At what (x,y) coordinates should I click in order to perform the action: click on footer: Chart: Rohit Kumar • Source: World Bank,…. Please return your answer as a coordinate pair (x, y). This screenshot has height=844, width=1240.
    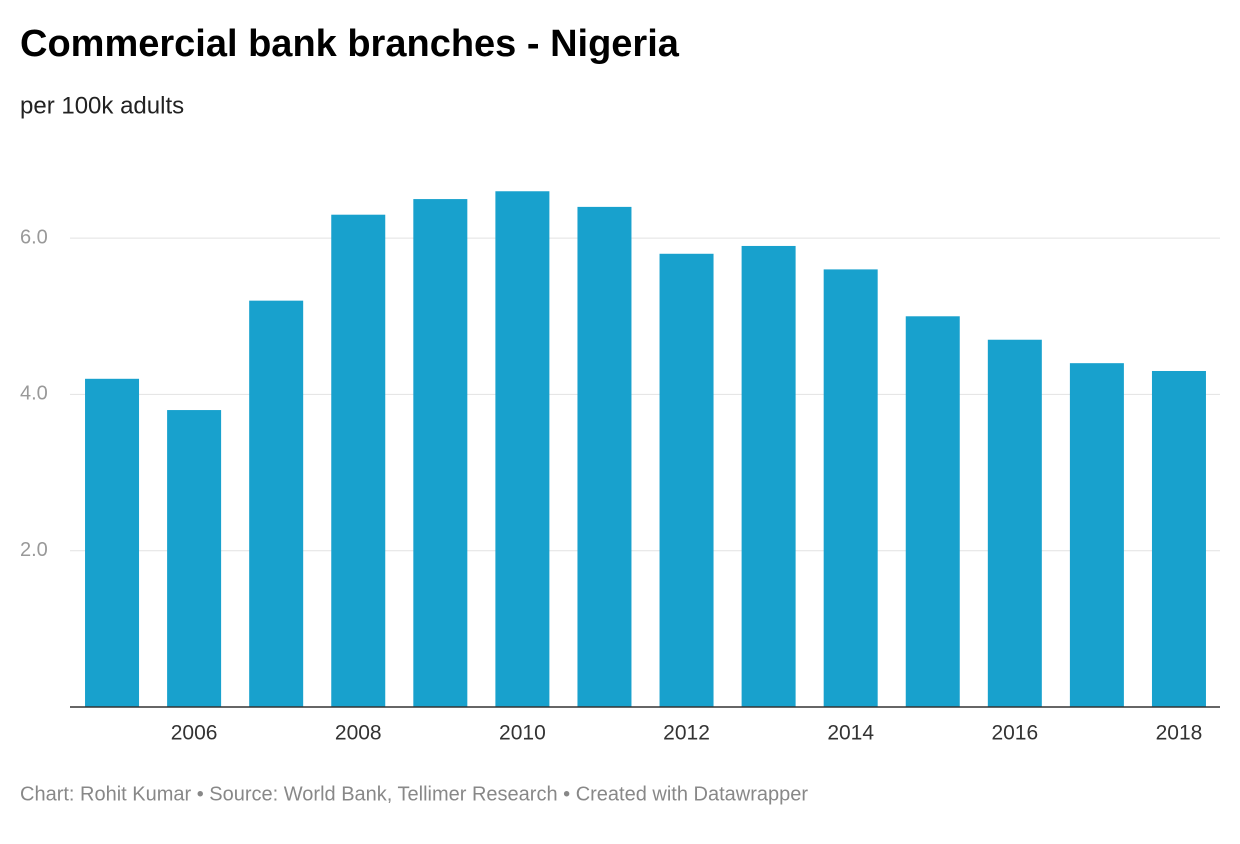
    Looking at the image, I should click on (414, 794).